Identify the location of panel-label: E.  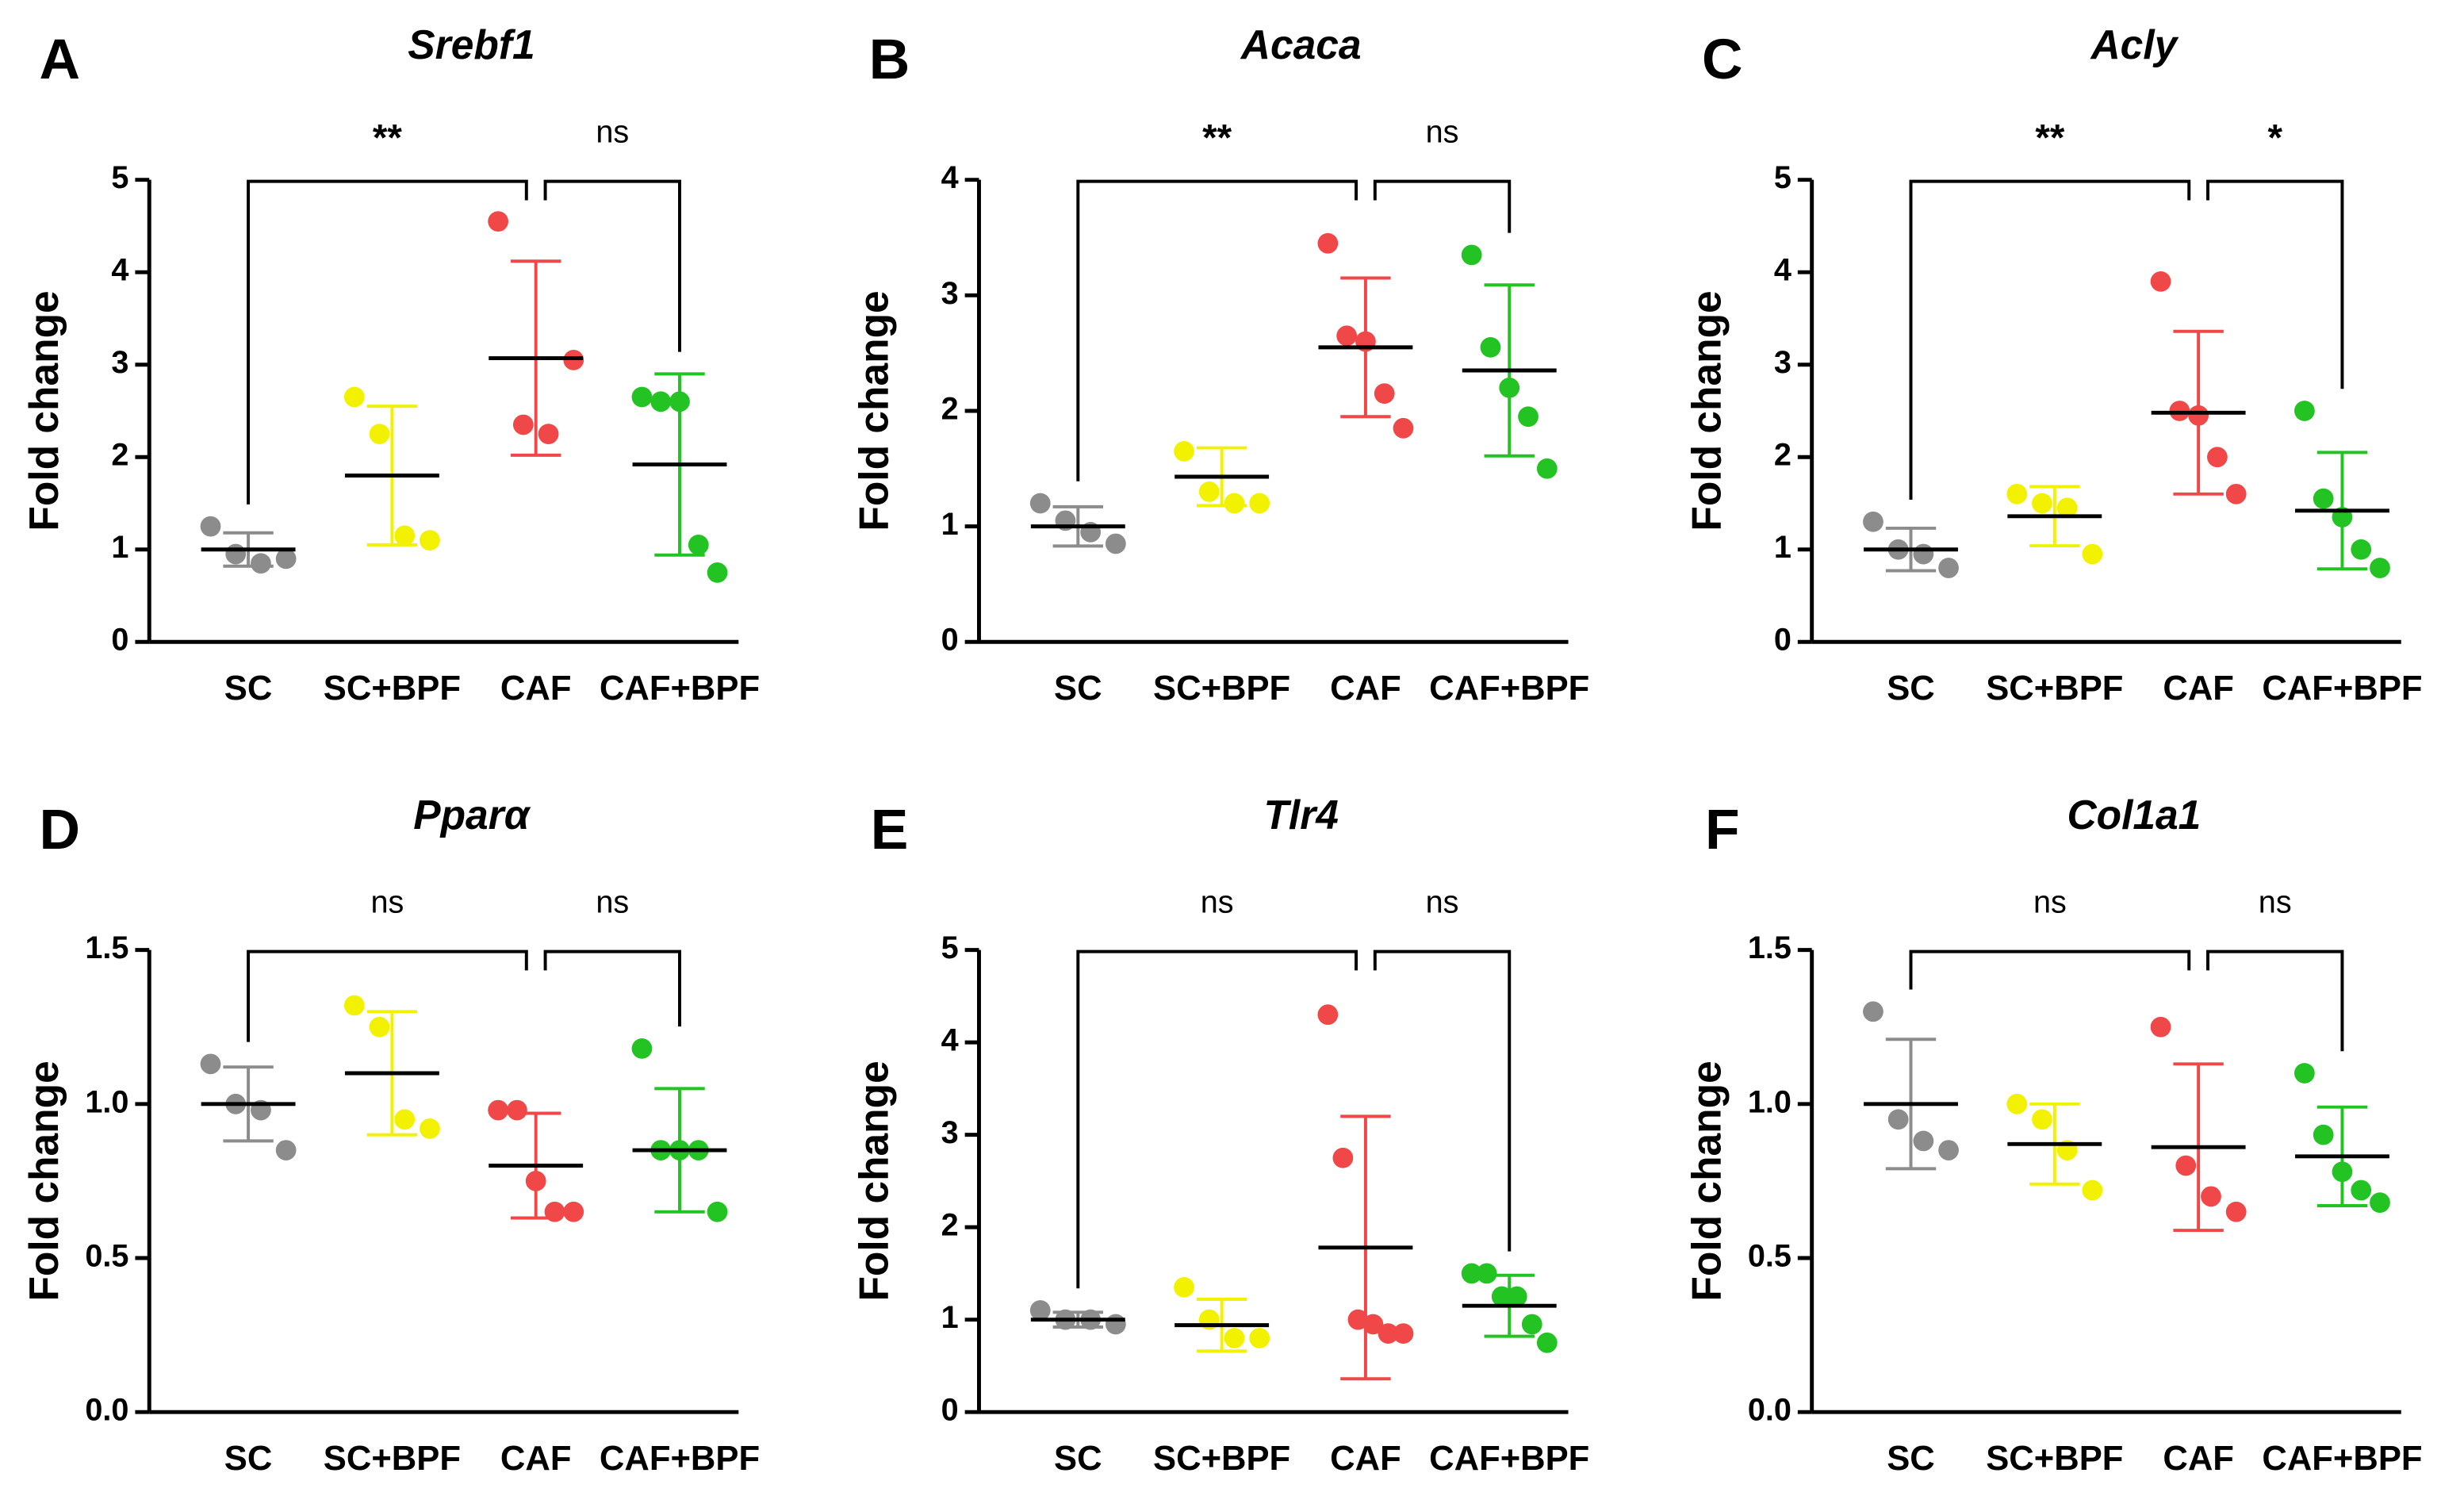
(890, 829).